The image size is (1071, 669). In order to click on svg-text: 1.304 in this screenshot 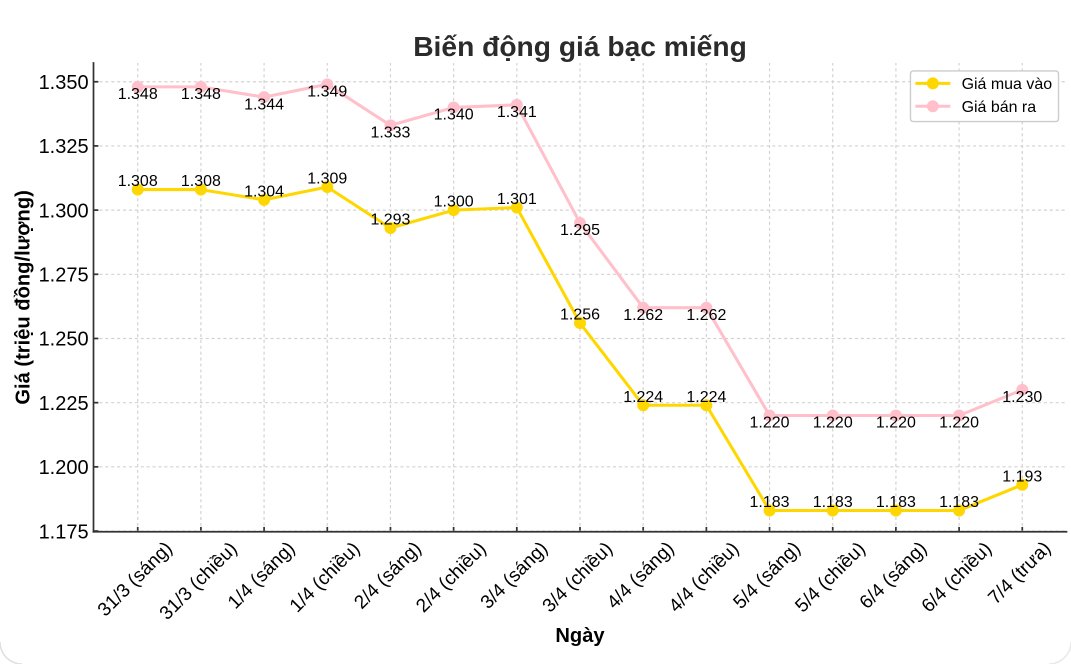, I will do `click(264, 191)`.